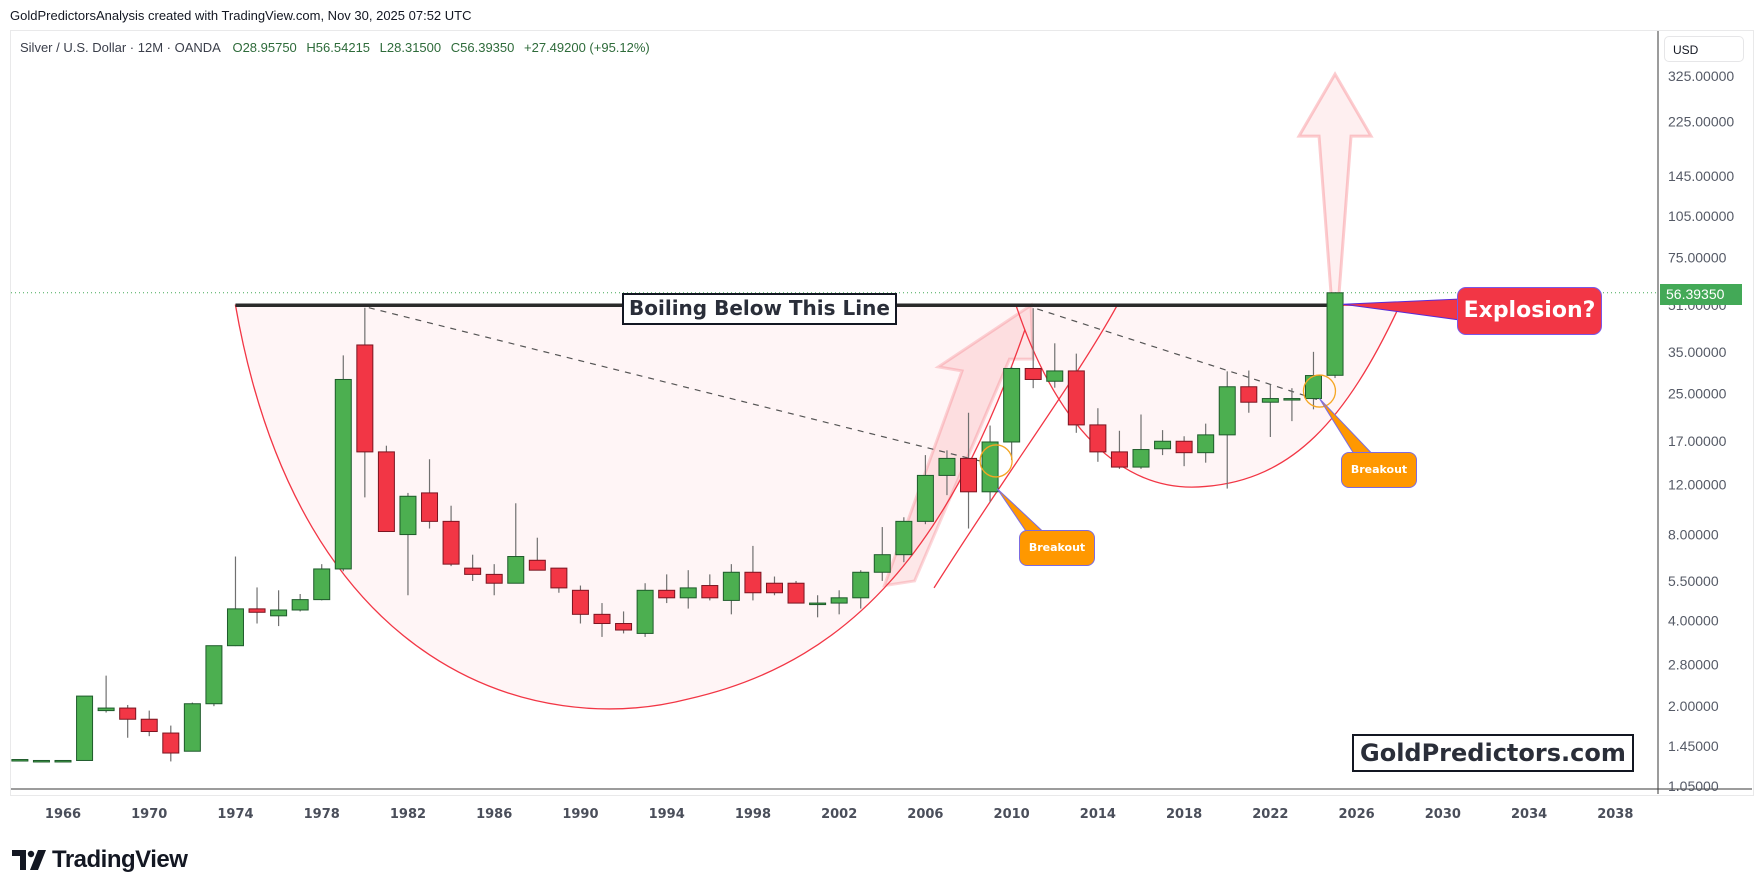 Image resolution: width=1763 pixels, height=893 pixels. What do you see at coordinates (839, 602) in the screenshot?
I see `candle-2002` at bounding box center [839, 602].